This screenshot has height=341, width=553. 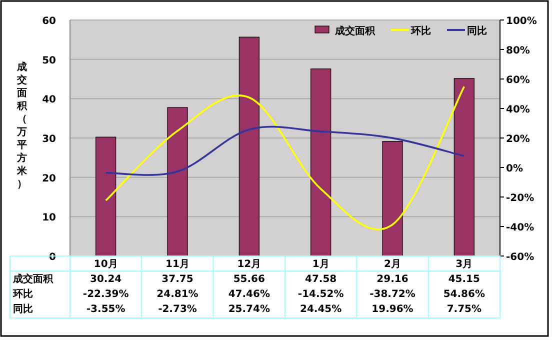 What do you see at coordinates (178, 264) in the screenshot?
I see `x-tick-label: 11月` at bounding box center [178, 264].